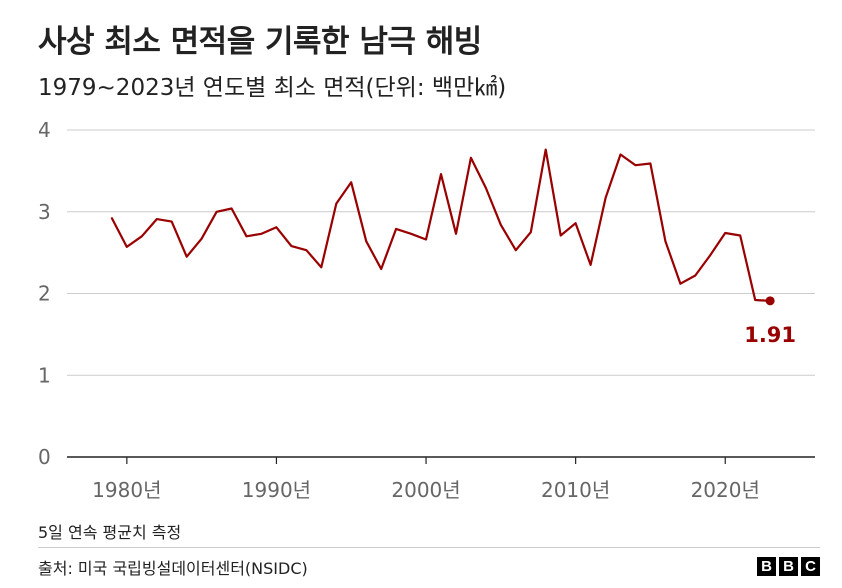 Image resolution: width=842 pixels, height=588 pixels. What do you see at coordinates (44, 130) in the screenshot?
I see `y-tick-label: 4` at bounding box center [44, 130].